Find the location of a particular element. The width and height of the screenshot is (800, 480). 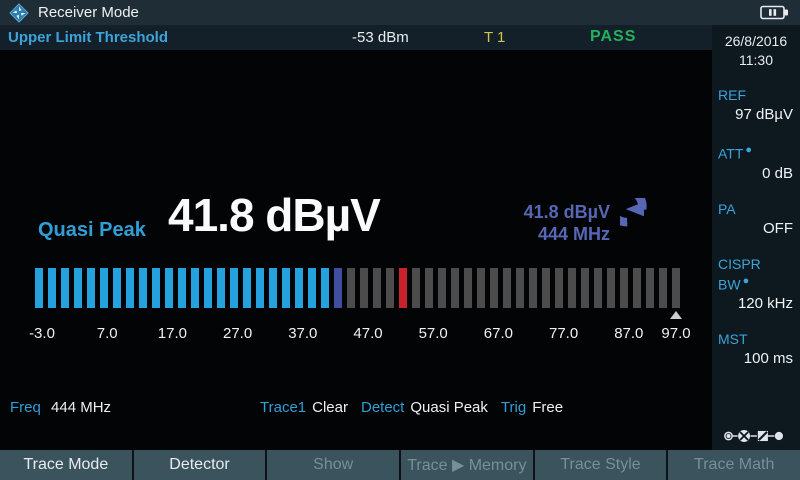

meter-bar-limit is located at coordinates (403, 288).